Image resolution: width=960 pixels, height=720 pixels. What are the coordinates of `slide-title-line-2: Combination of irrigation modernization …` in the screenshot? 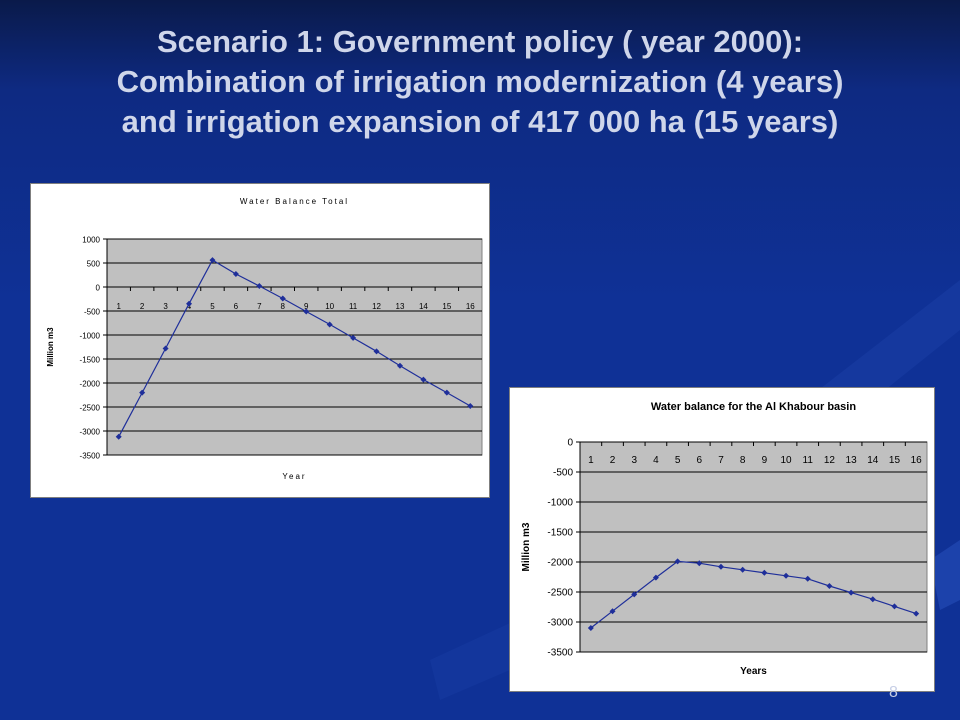 It's located at (480, 81).